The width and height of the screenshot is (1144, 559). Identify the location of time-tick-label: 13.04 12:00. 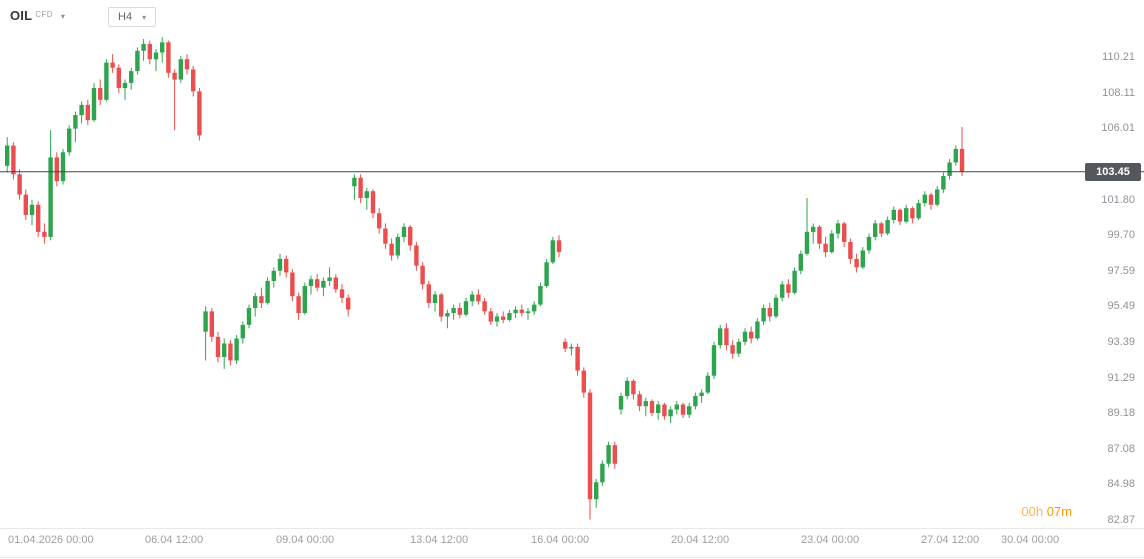
(439, 540).